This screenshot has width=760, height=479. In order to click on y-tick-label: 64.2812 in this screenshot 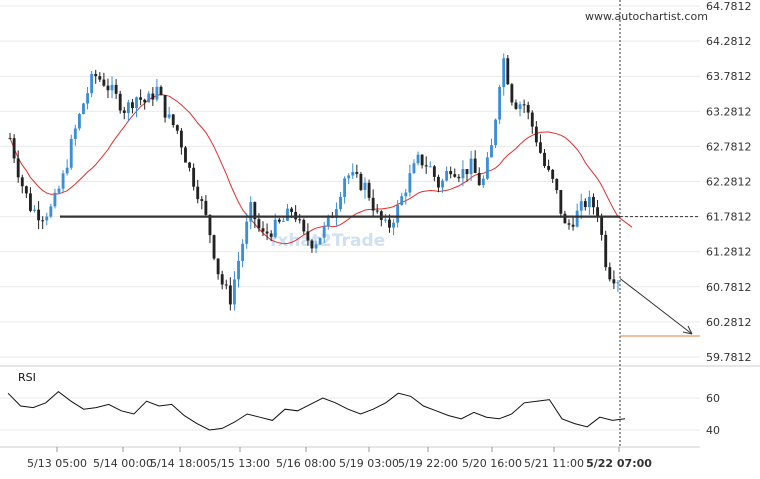, I will do `click(729, 41)`.